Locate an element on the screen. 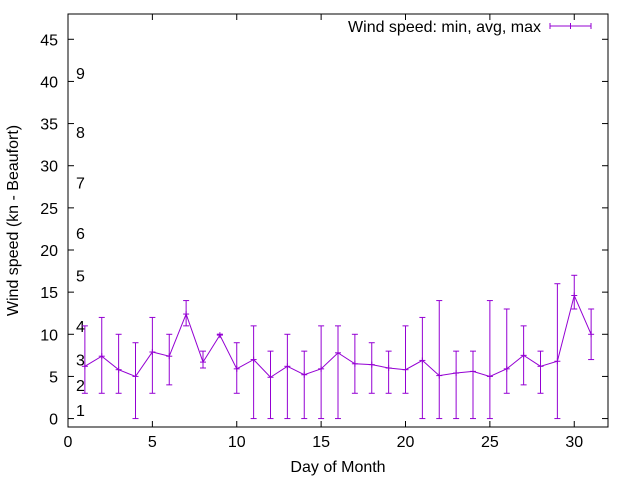  y-tick-label: 5 is located at coordinates (53, 377).